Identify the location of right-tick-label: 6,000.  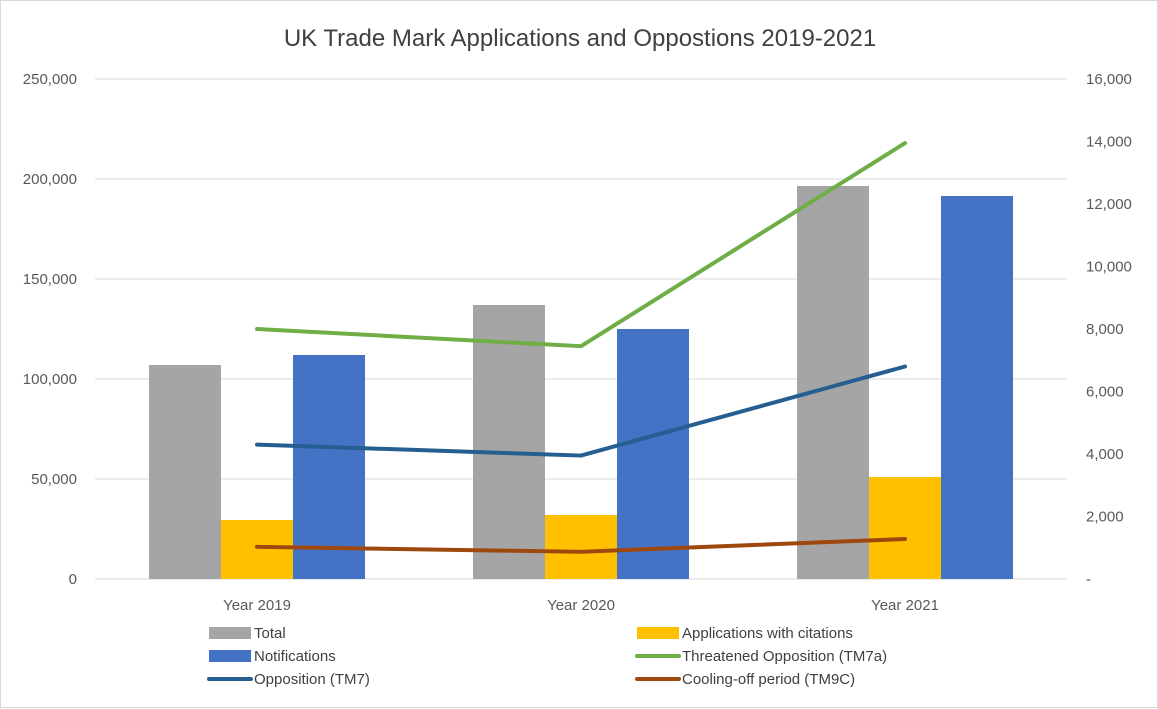
(1105, 392).